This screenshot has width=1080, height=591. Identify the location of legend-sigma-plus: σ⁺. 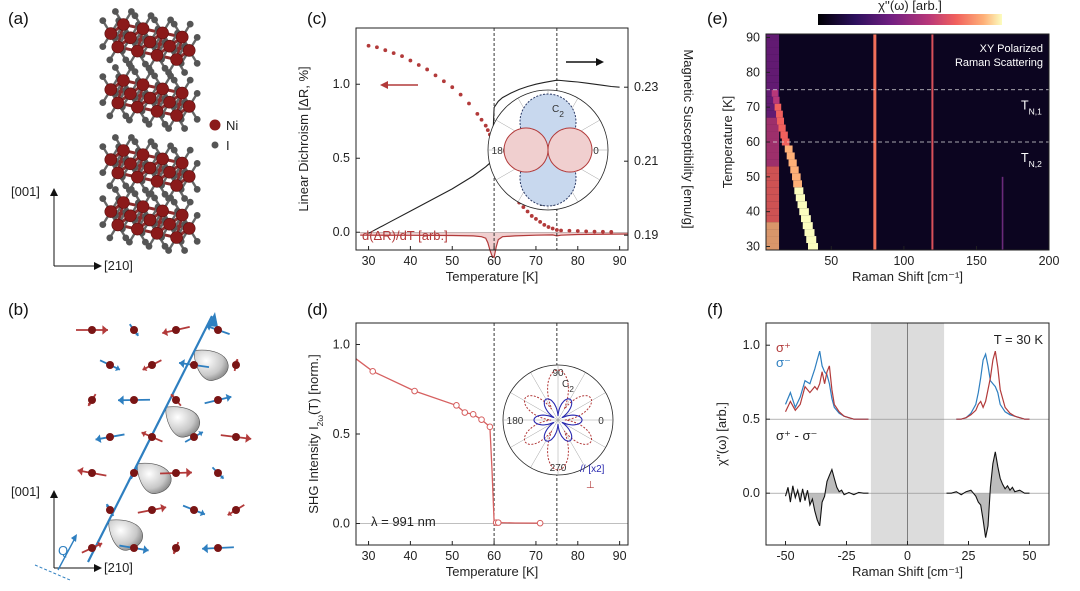
(783, 347).